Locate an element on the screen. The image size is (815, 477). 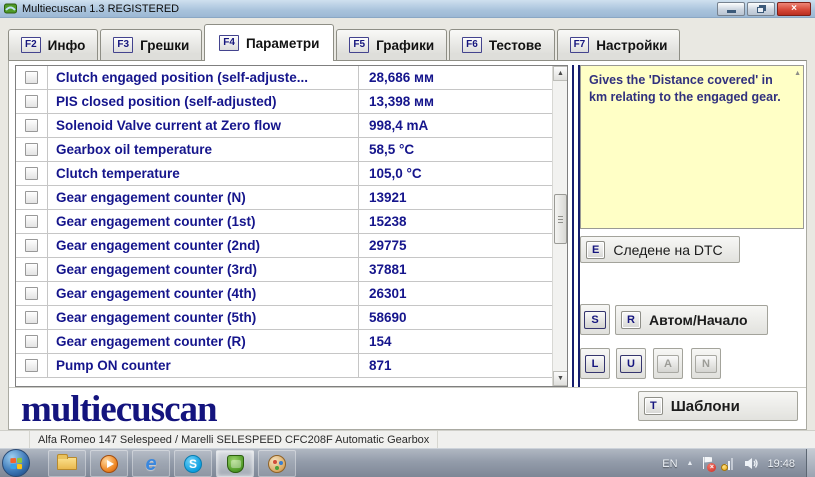
shortcut-key-badge: R is located at coordinates (631, 320).